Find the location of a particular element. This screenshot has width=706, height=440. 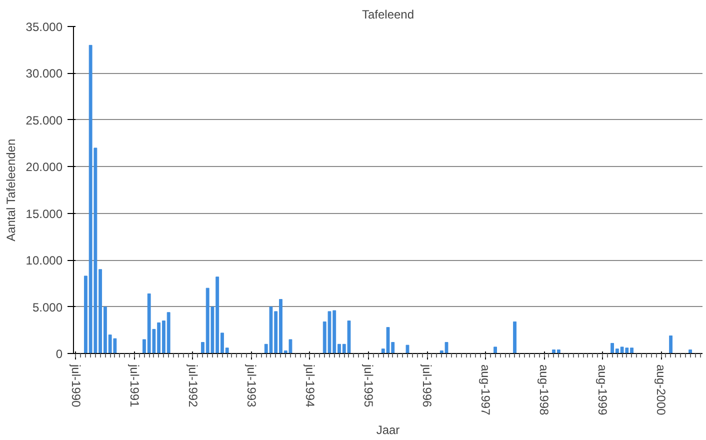

x-tick-label: aug-1998 is located at coordinates (544, 390).